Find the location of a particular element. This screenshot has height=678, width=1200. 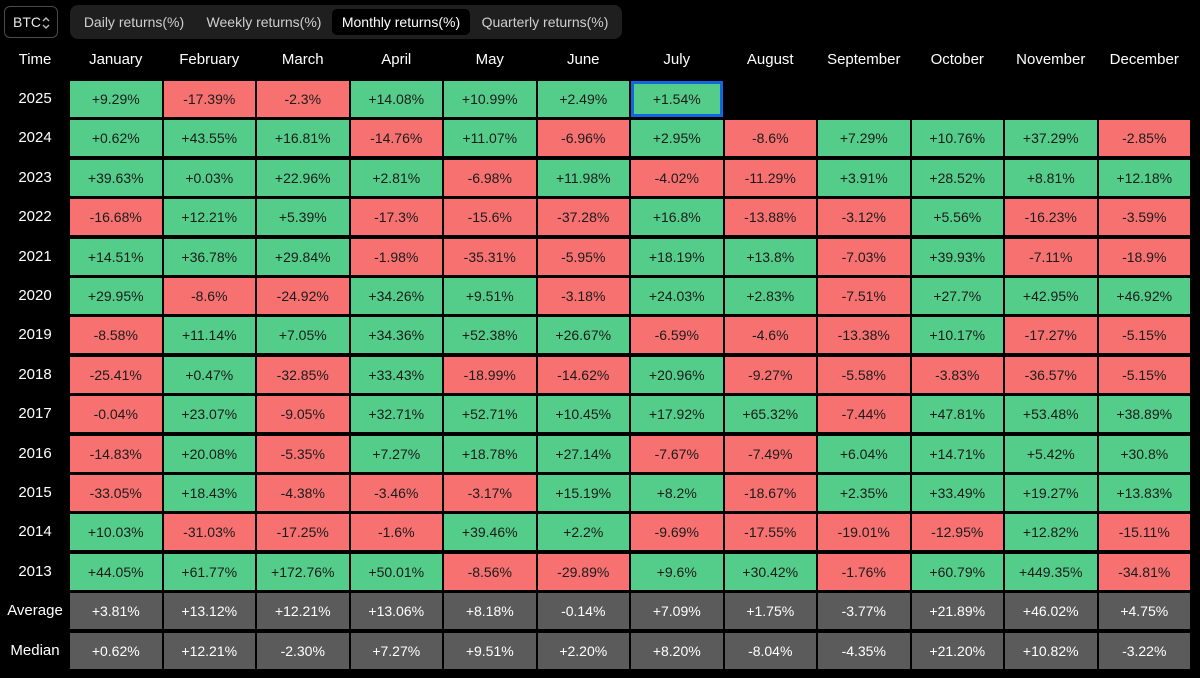

return-cell-2016-october: +14.71% is located at coordinates (957, 453).